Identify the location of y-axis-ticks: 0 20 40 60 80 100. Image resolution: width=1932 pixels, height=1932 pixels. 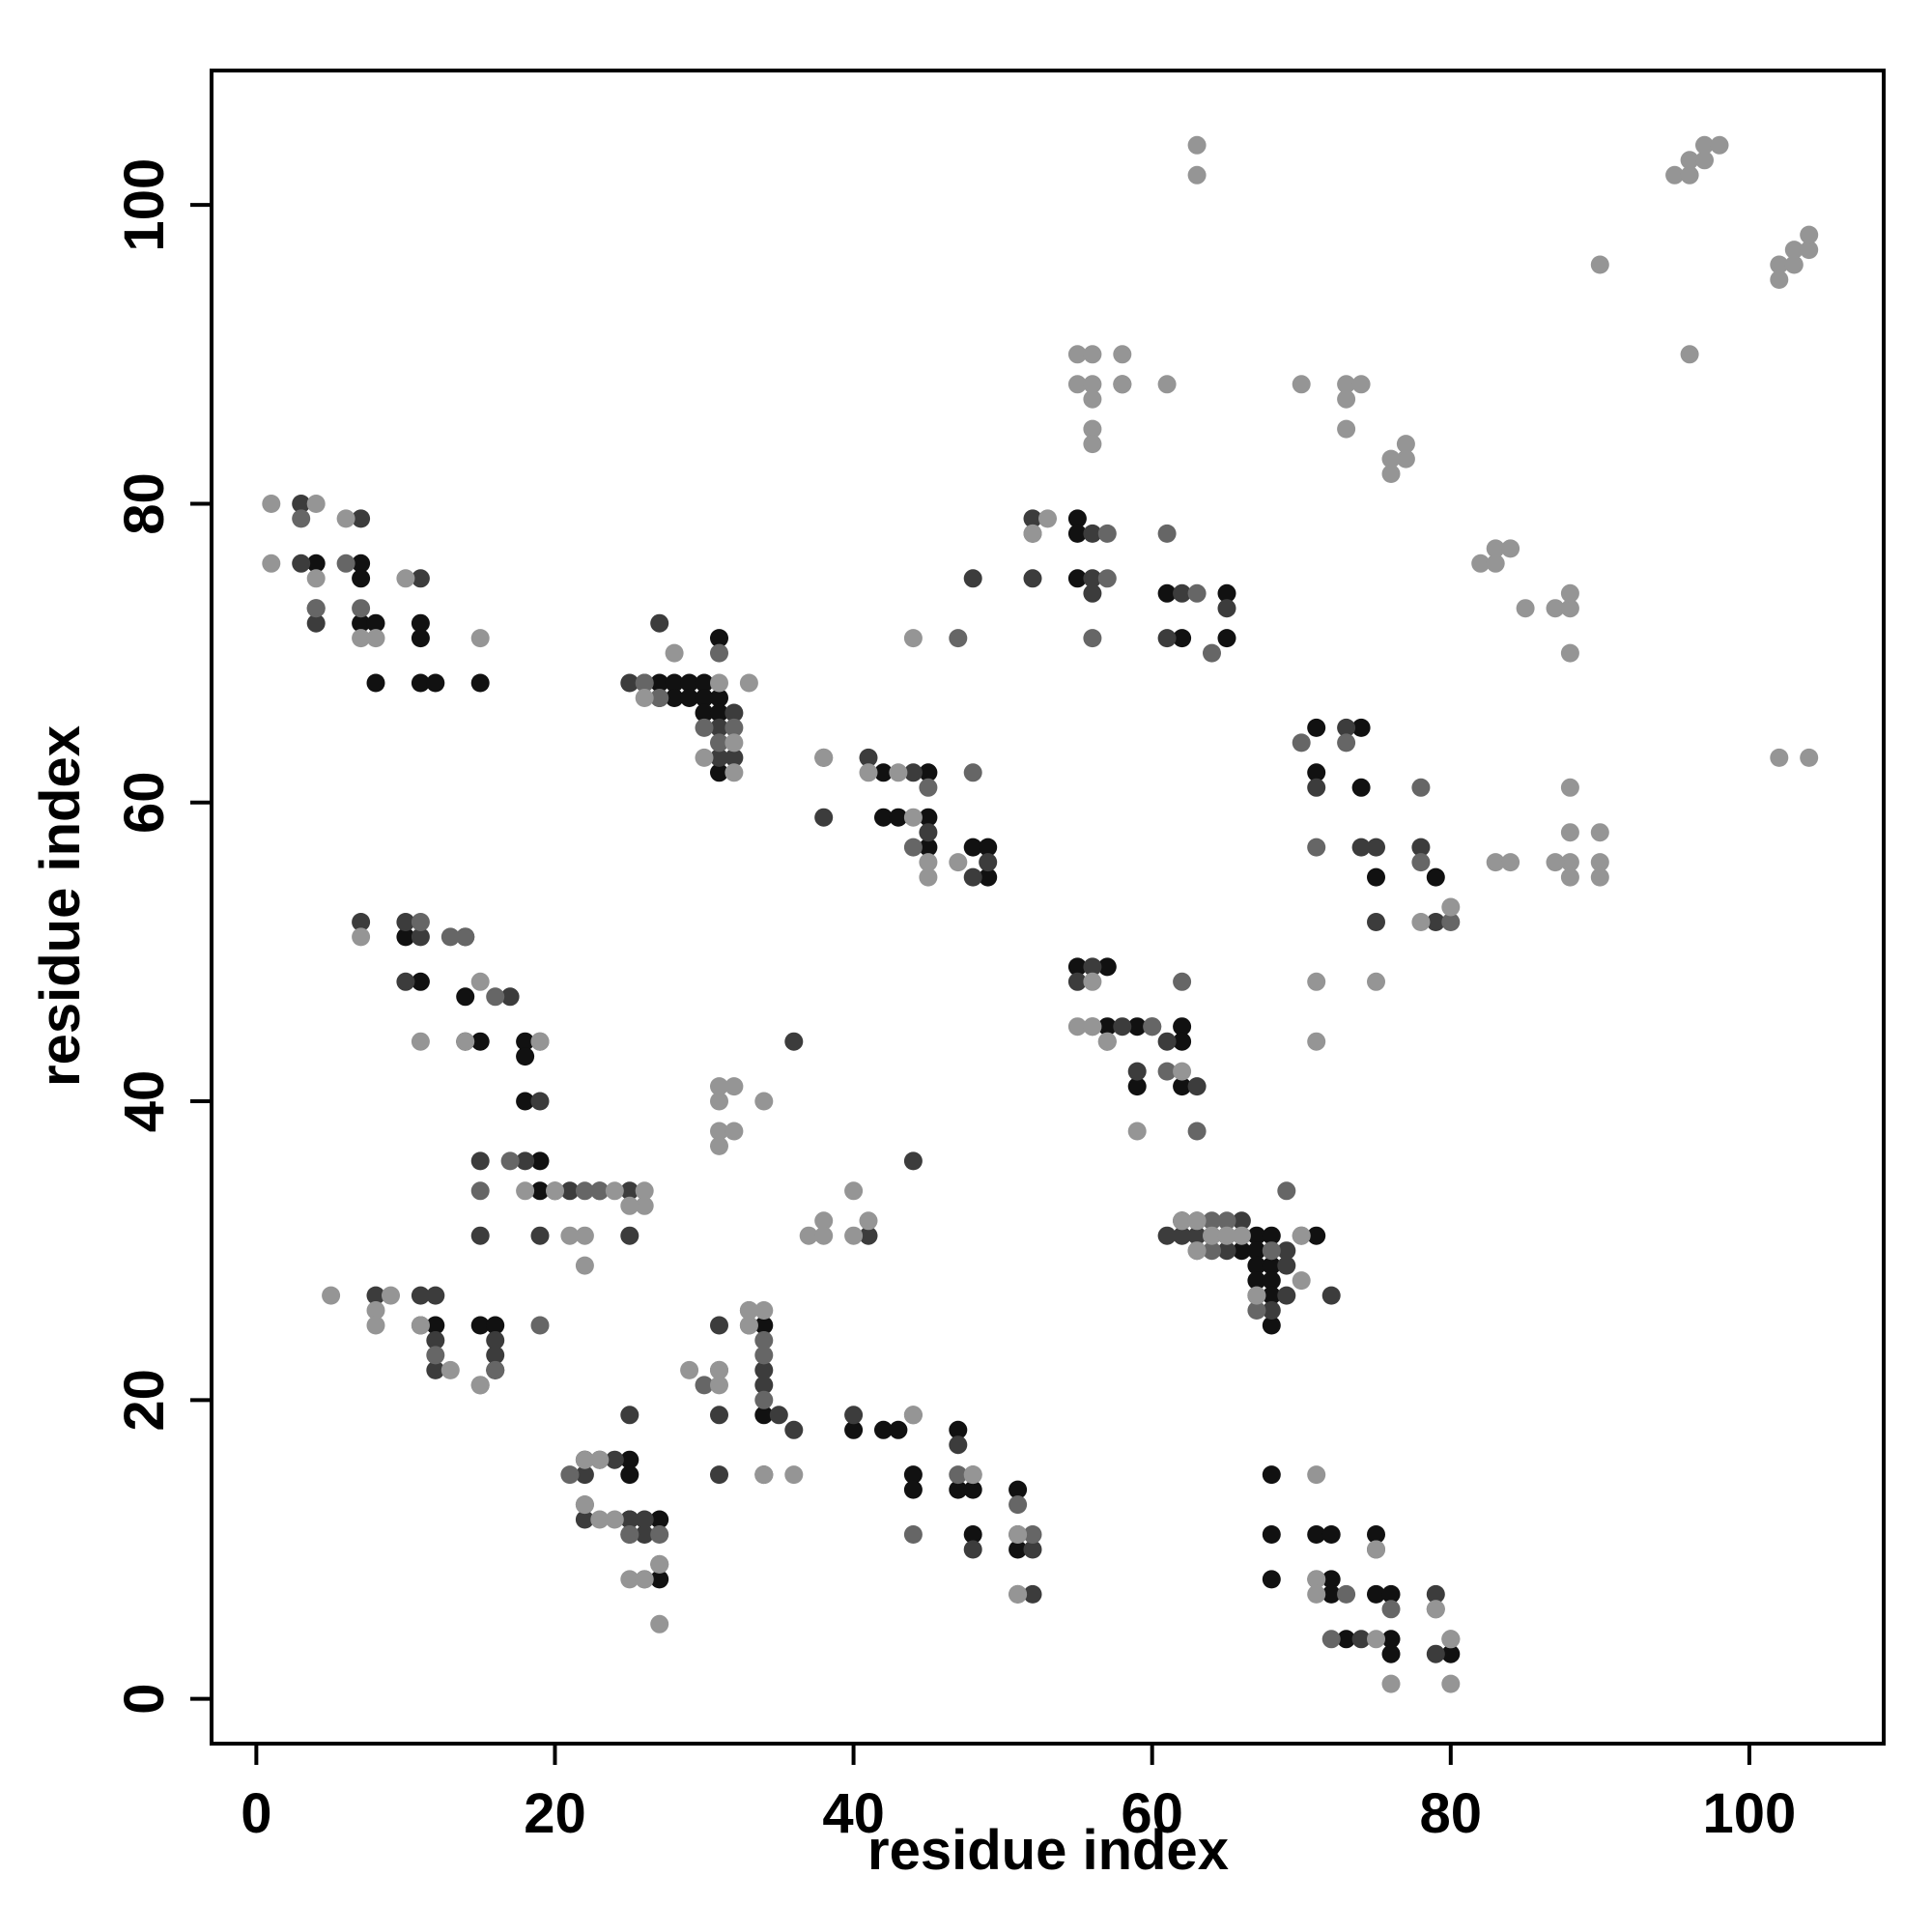
(162, 936).